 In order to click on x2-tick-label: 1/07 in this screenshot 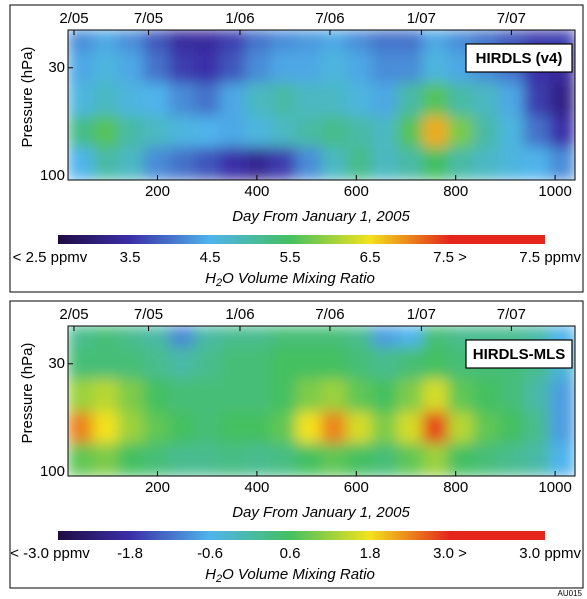, I will do `click(421, 314)`.